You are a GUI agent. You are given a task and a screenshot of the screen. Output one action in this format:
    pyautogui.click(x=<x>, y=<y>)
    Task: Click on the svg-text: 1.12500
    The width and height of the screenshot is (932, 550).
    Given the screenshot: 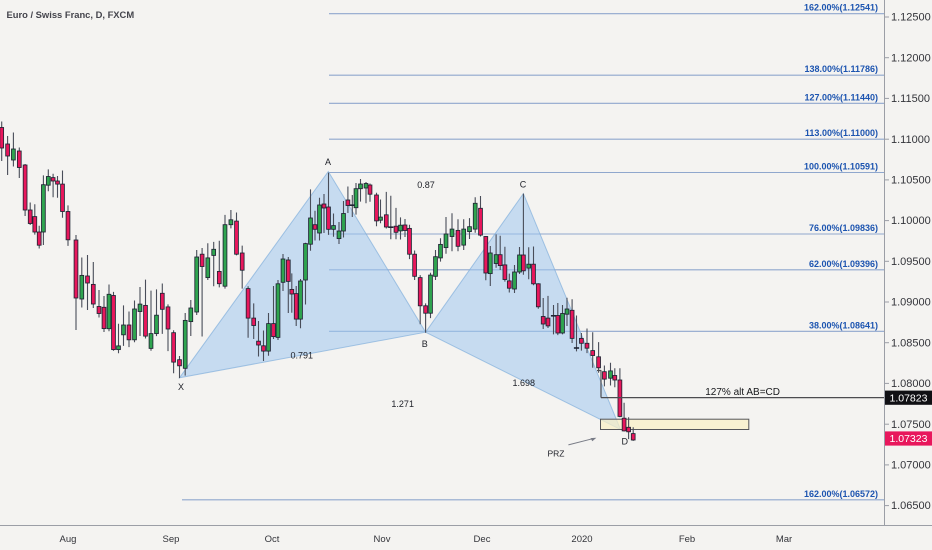 What is the action you would take?
    pyautogui.click(x=911, y=18)
    